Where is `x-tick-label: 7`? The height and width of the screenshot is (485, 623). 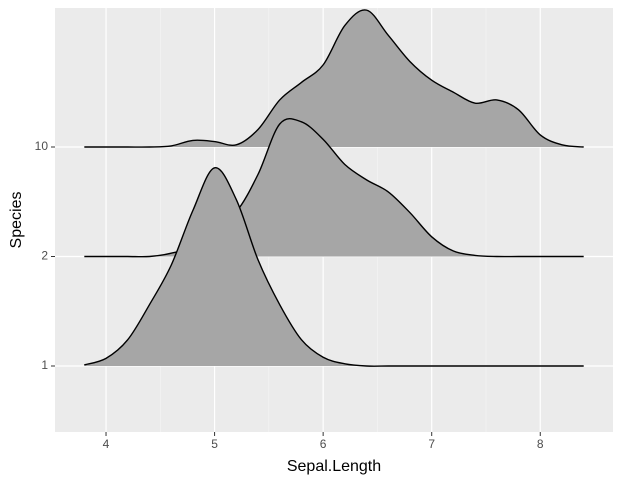
x-tick-label: 7 is located at coordinates (431, 444).